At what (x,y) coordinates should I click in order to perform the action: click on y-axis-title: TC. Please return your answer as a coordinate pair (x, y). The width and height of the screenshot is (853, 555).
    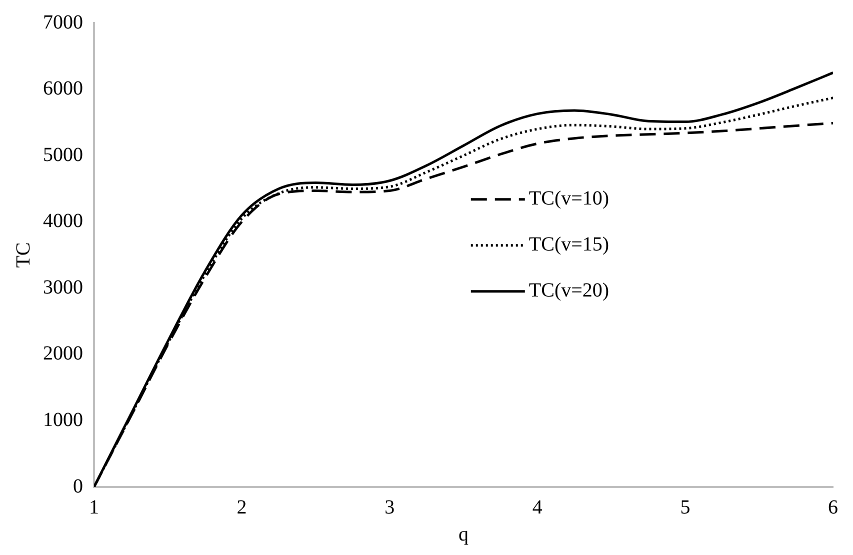
    Looking at the image, I should click on (23, 255).